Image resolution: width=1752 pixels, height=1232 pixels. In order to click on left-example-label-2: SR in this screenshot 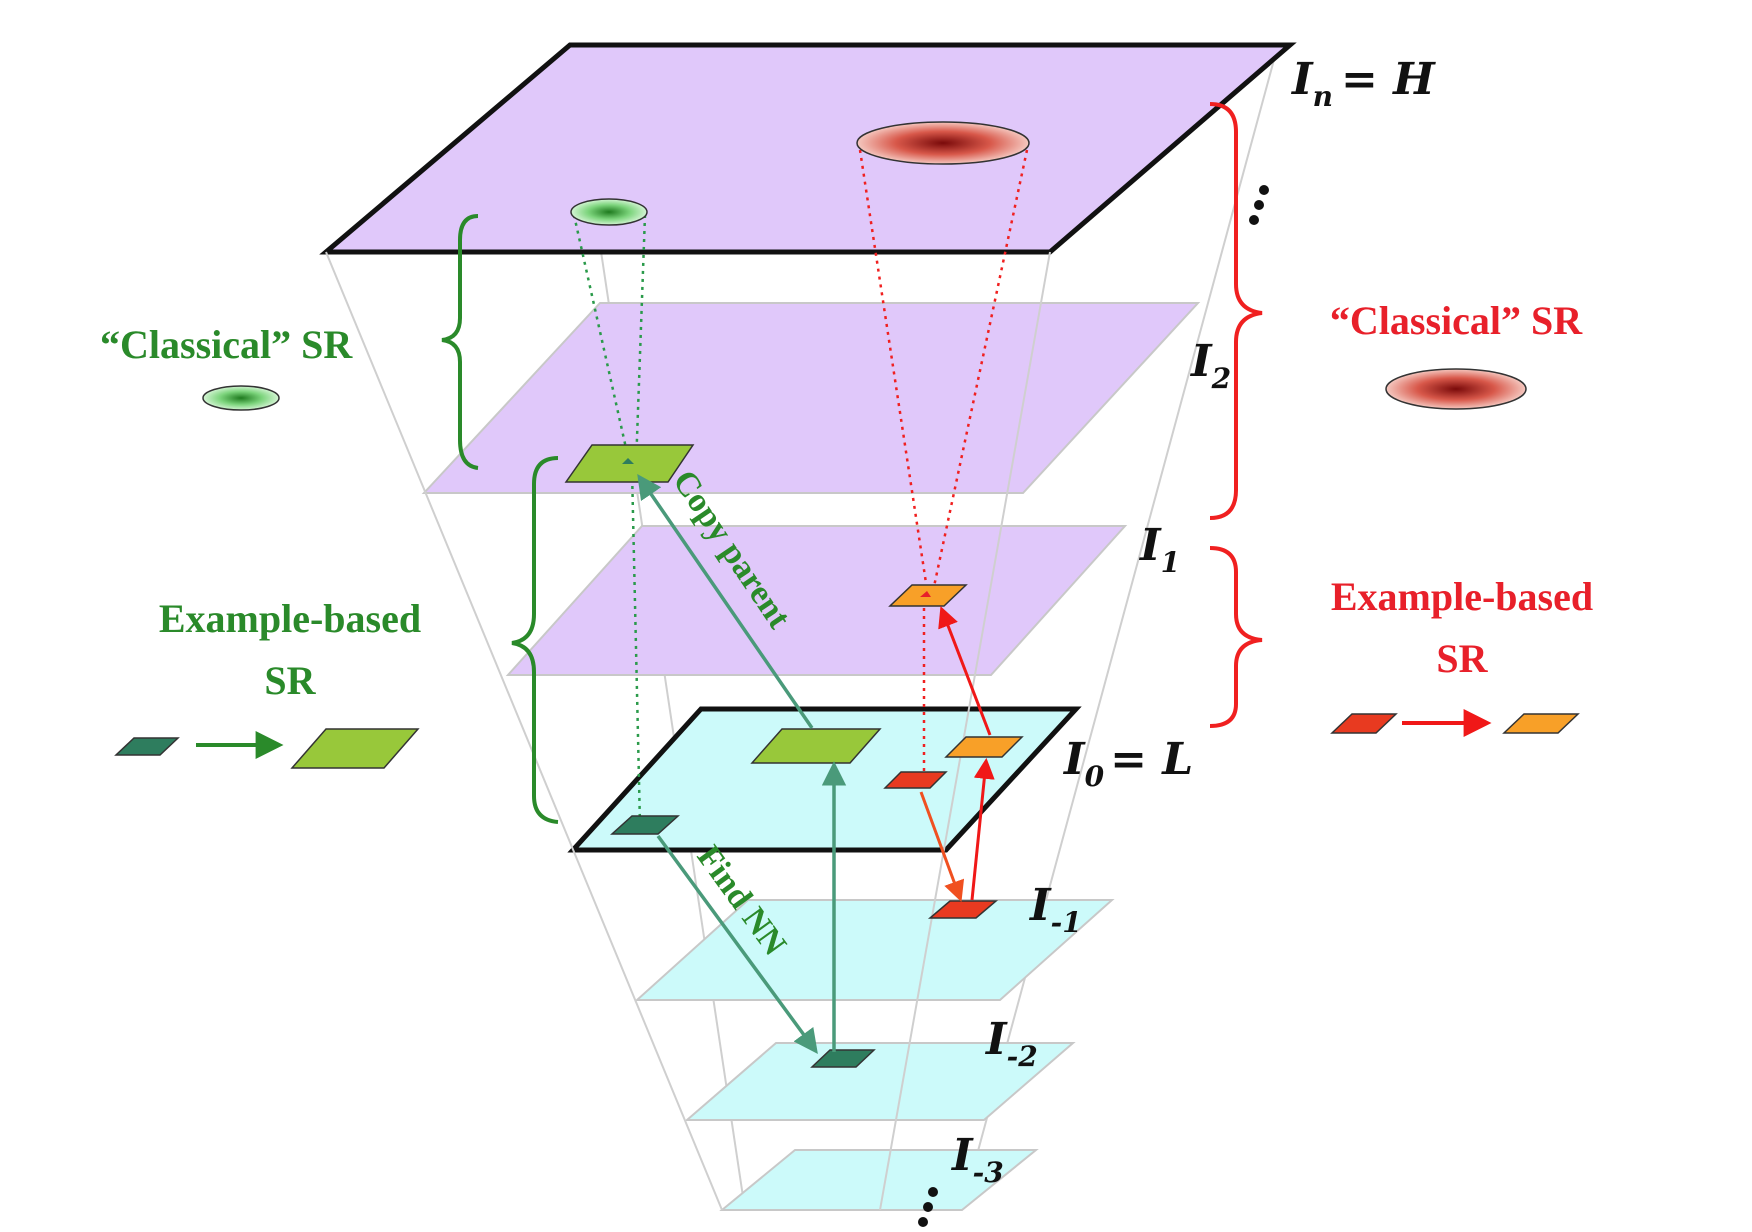, I will do `click(290, 680)`.